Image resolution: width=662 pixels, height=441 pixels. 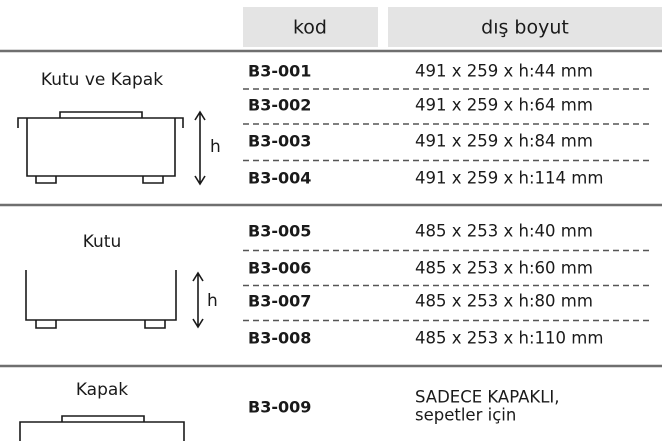 I want to click on product-code: B3-003, so click(x=279, y=141).